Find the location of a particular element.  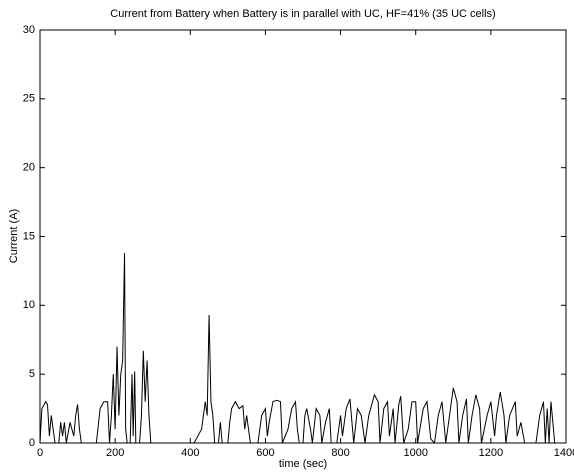

x-tick-label: 400 is located at coordinates (190, 453).